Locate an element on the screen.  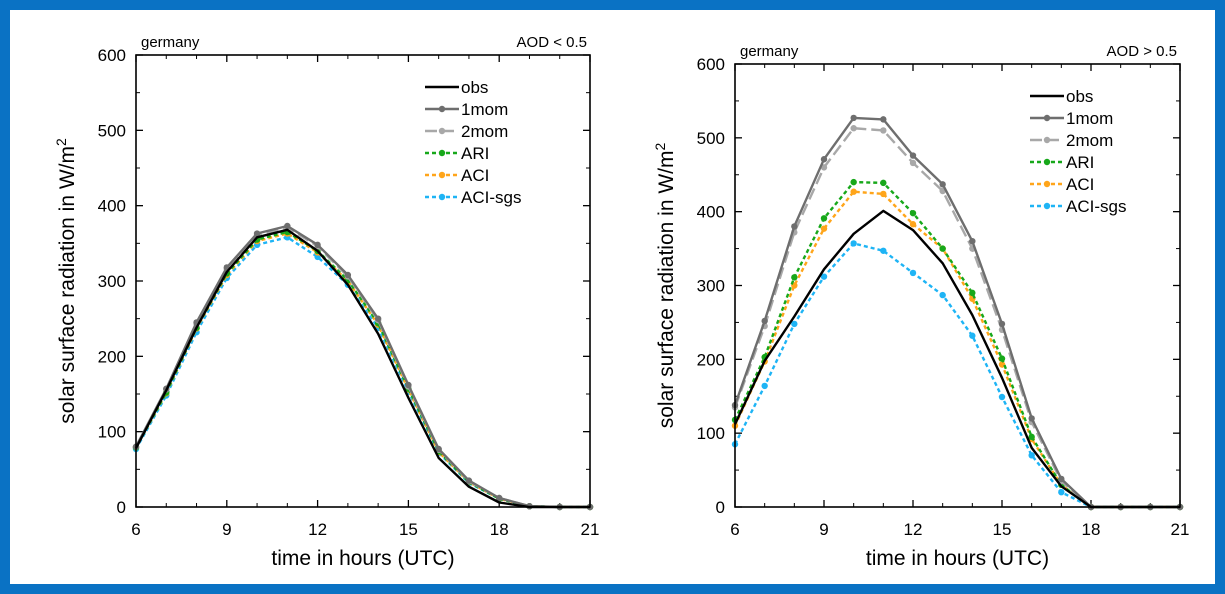
legend-marker-ARI is located at coordinates (442, 153).